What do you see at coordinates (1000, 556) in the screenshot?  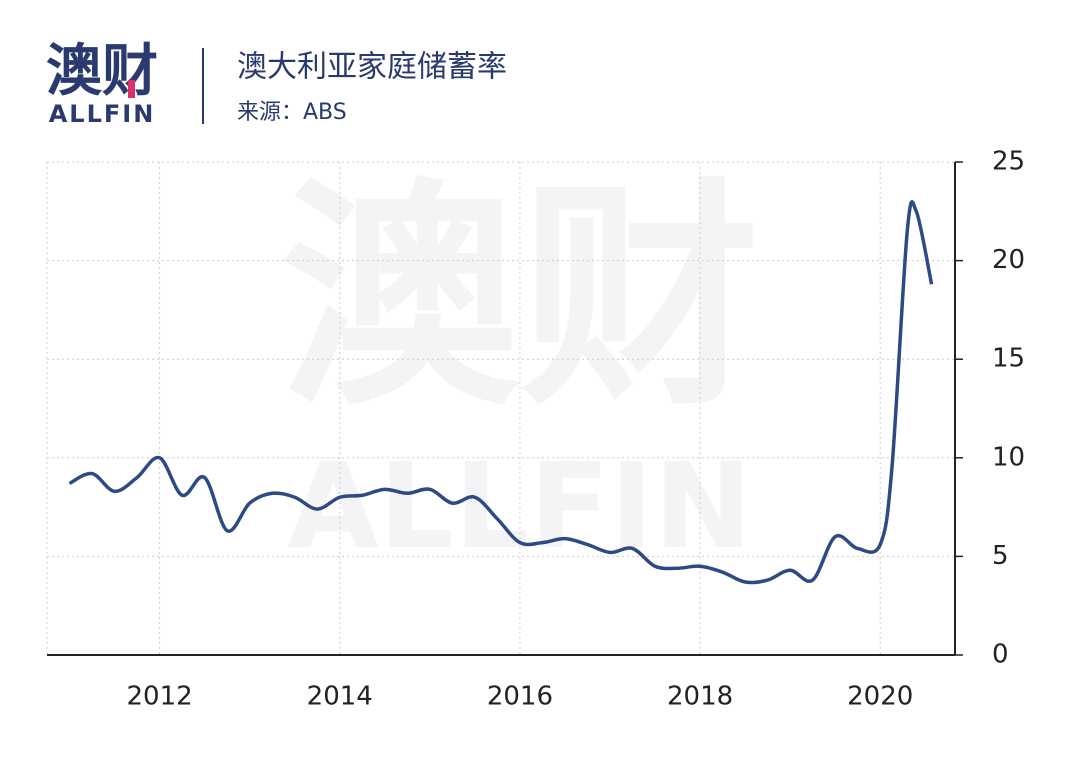 I see `y-tick-label: 5` at bounding box center [1000, 556].